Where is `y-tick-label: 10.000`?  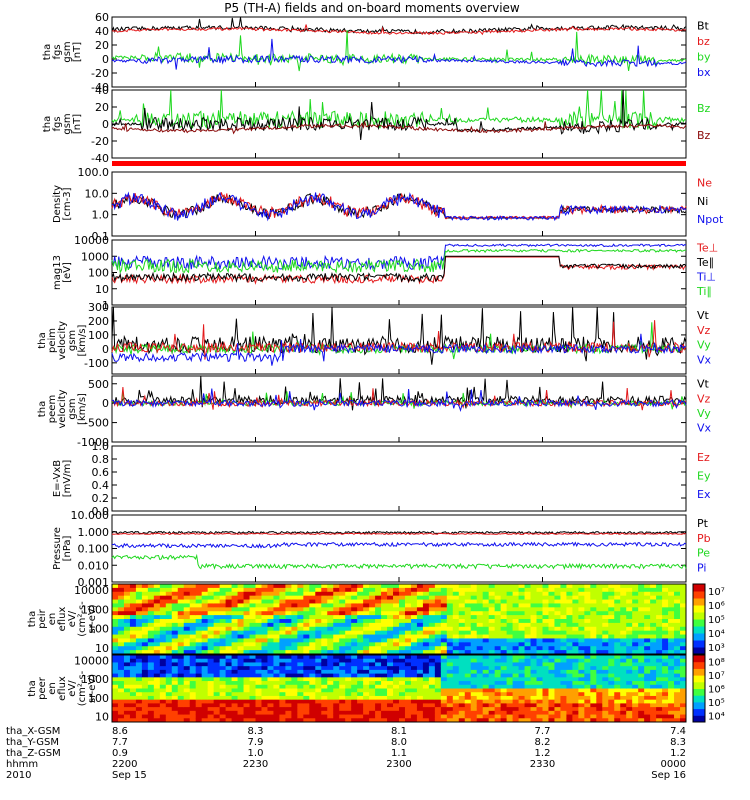 y-tick-label: 10.000 is located at coordinates (90, 515).